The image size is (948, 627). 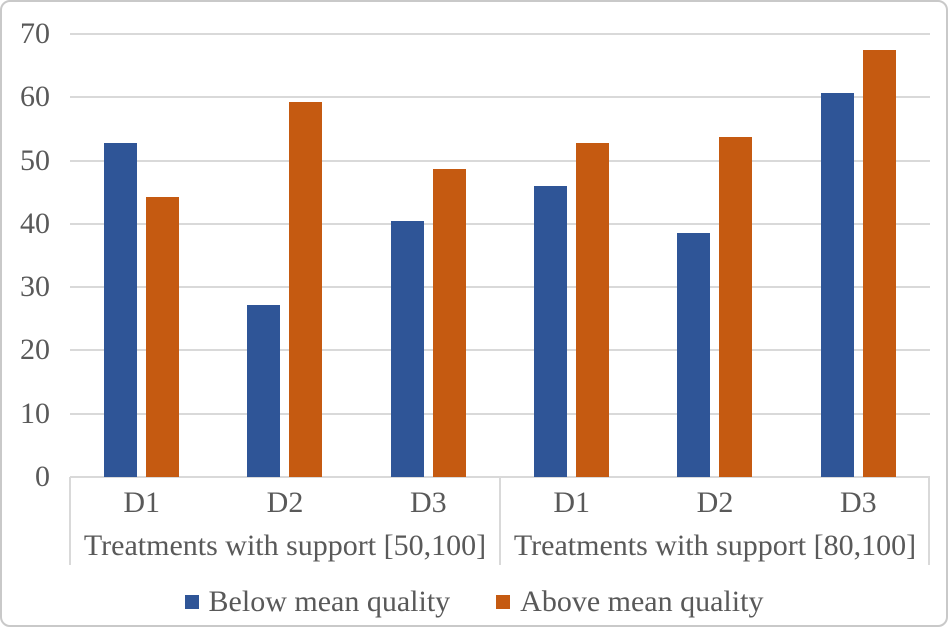 What do you see at coordinates (42, 476) in the screenshot?
I see `y-axis-tick-label: 0` at bounding box center [42, 476].